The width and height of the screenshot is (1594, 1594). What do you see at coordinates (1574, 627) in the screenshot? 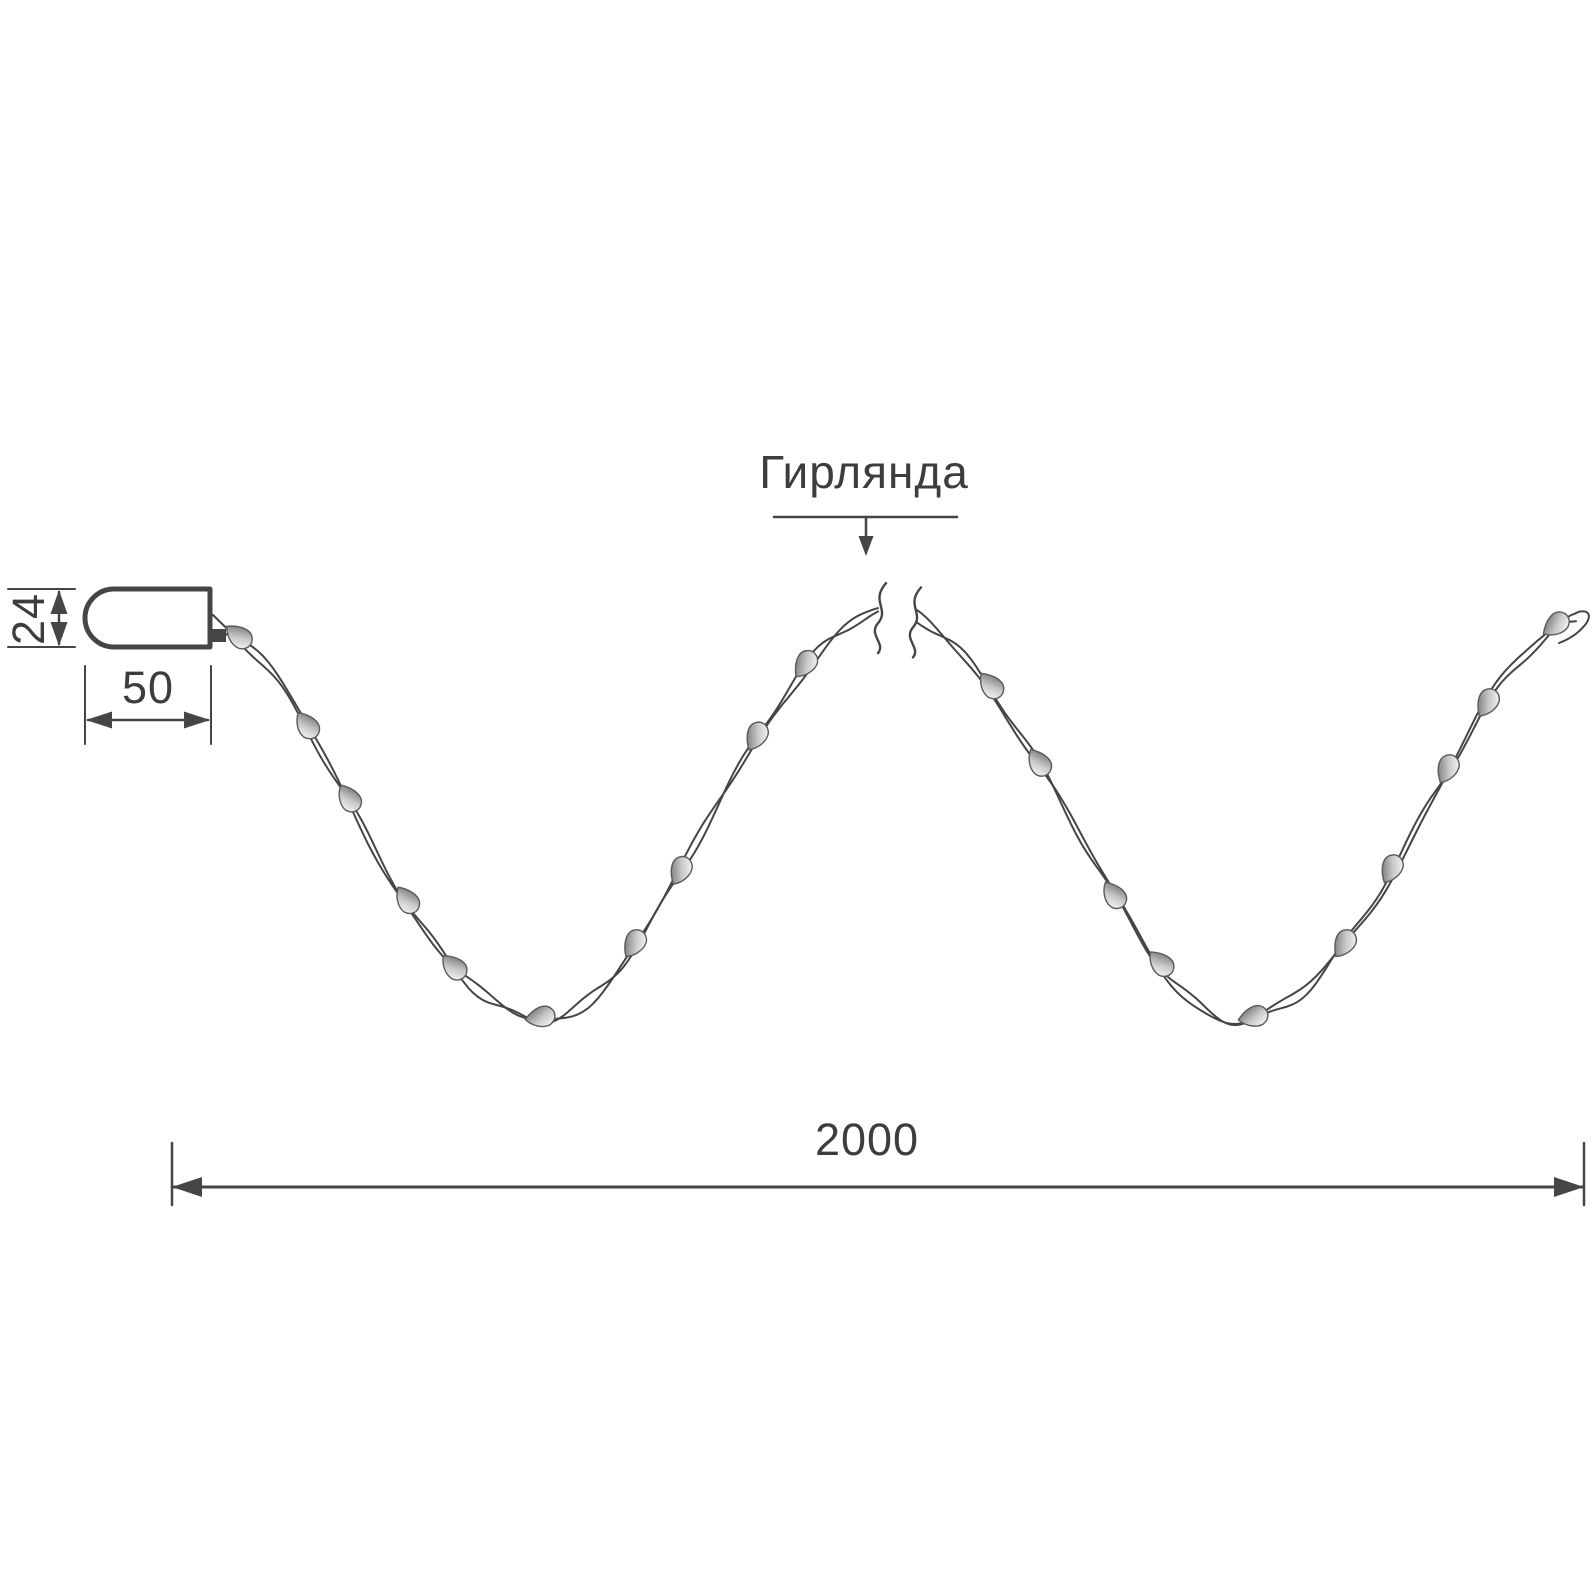
I see `wire-end-curl` at bounding box center [1574, 627].